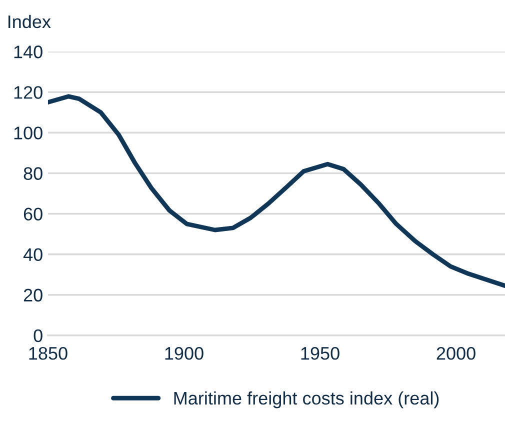 This screenshot has width=505, height=430. What do you see at coordinates (28, 52) in the screenshot?
I see `y-tick-label: 140` at bounding box center [28, 52].